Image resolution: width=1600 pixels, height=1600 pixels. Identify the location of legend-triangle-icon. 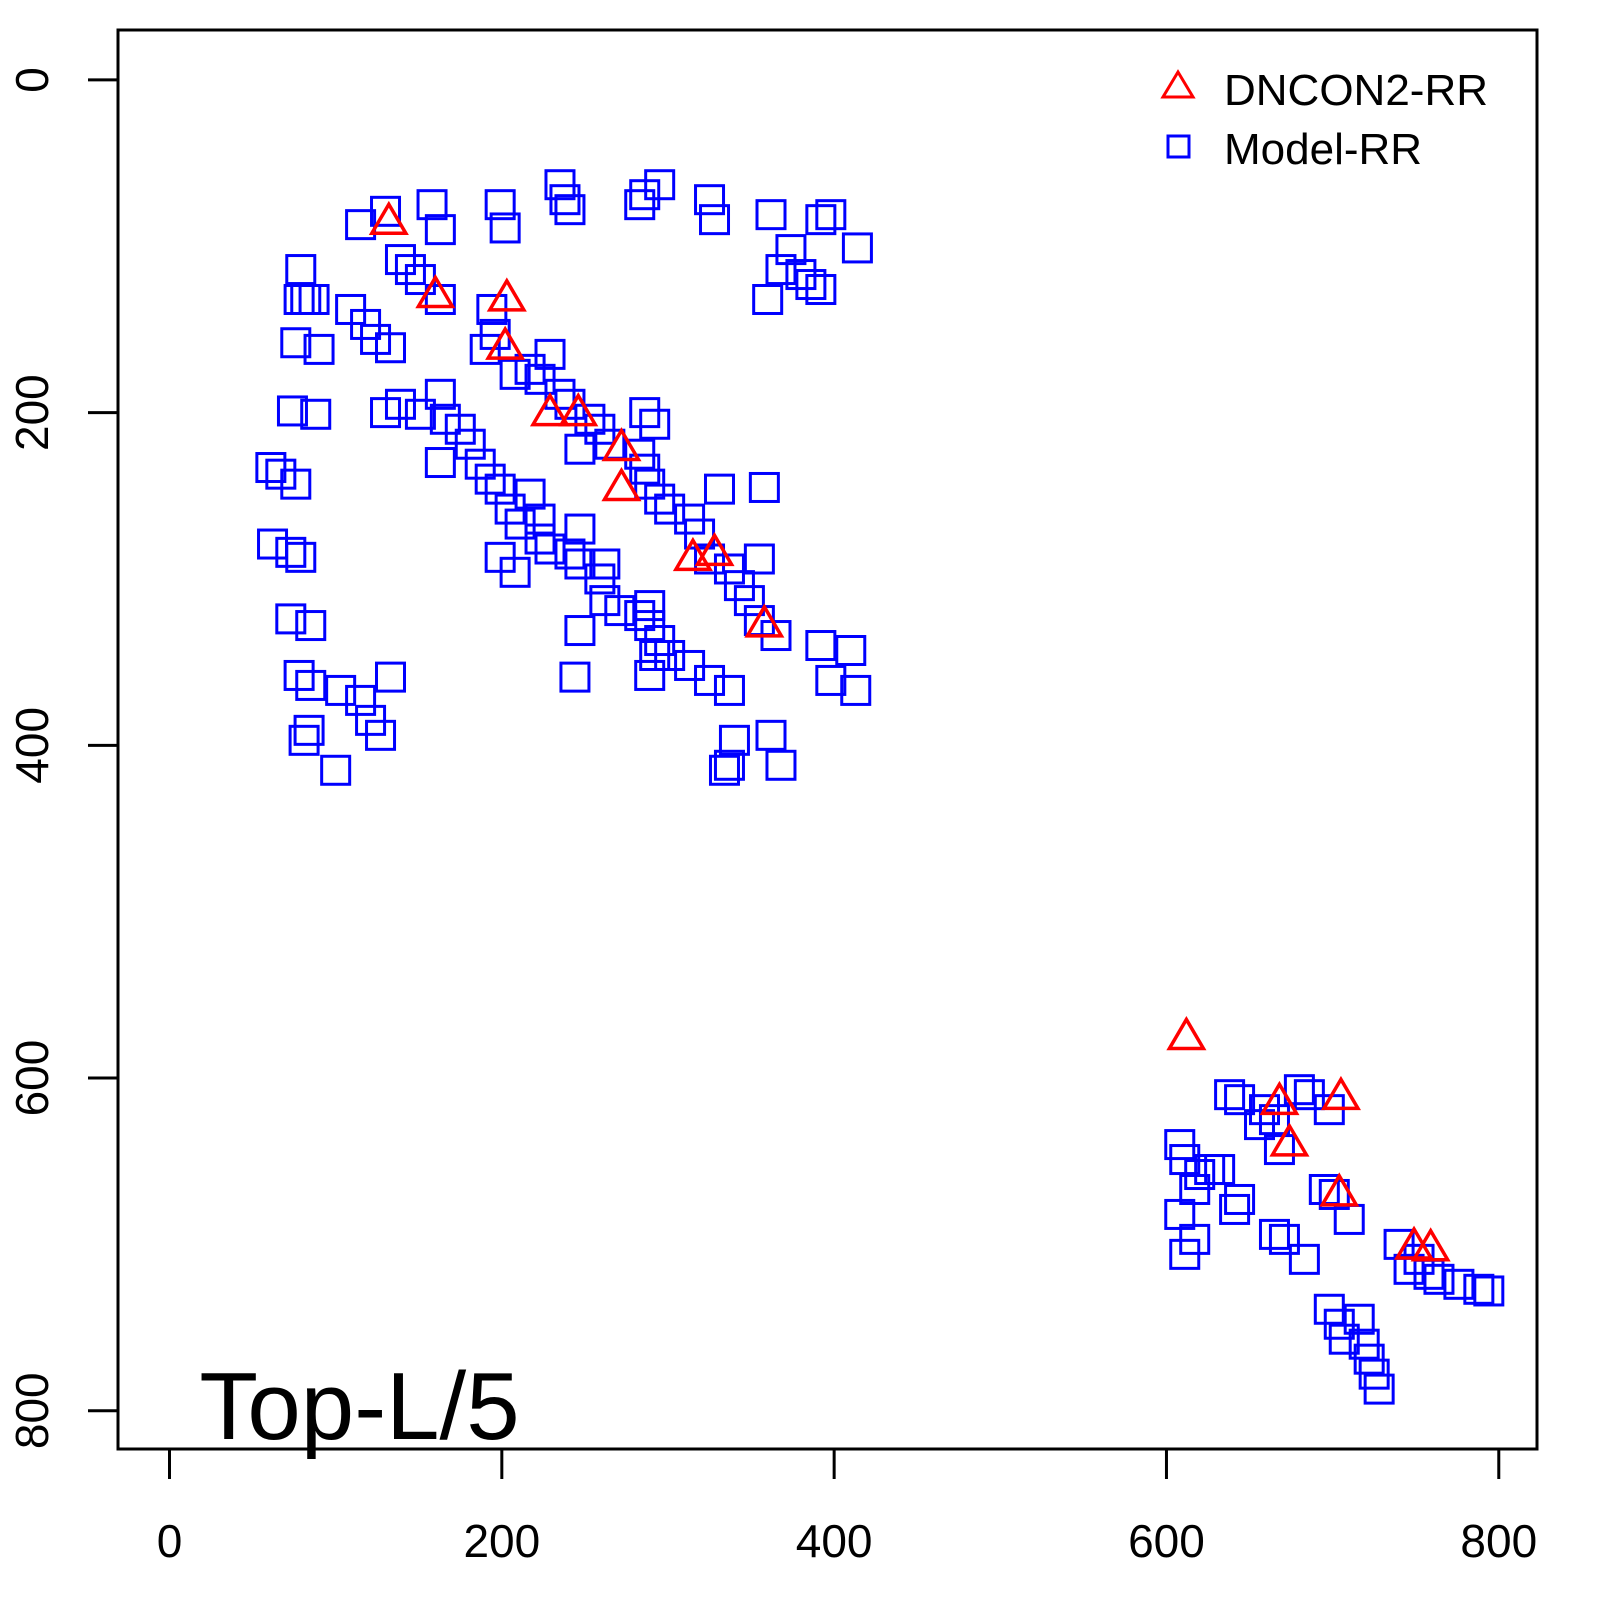
(1178, 84).